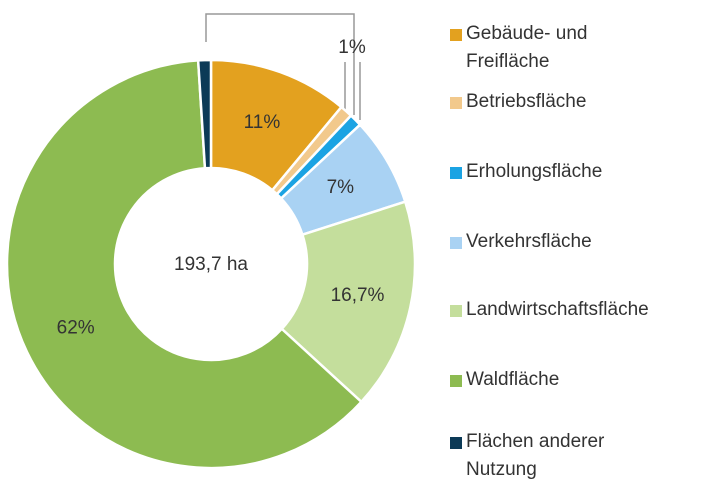 This screenshot has width=702, height=485. Describe the element at coordinates (341, 187) in the screenshot. I see `value-label: 7%` at that location.